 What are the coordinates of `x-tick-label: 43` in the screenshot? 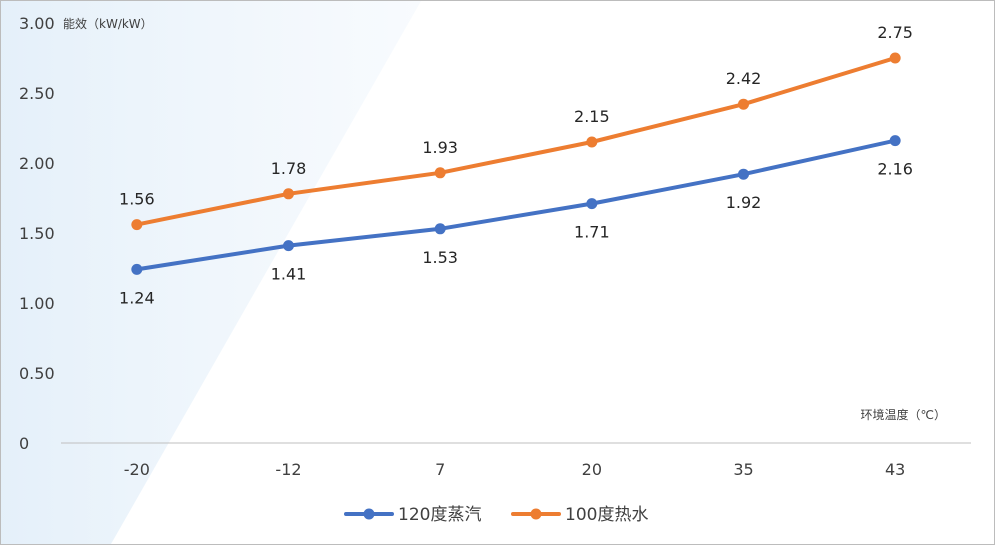 It's located at (895, 469).